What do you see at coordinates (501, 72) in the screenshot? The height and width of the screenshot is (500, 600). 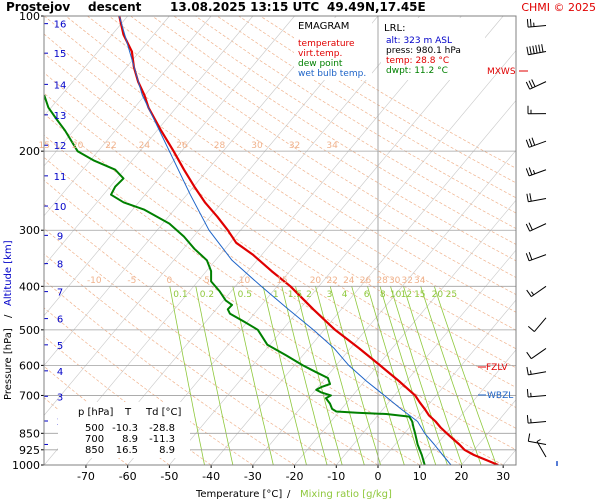 I see `mxws-label: MXWS` at bounding box center [501, 72].